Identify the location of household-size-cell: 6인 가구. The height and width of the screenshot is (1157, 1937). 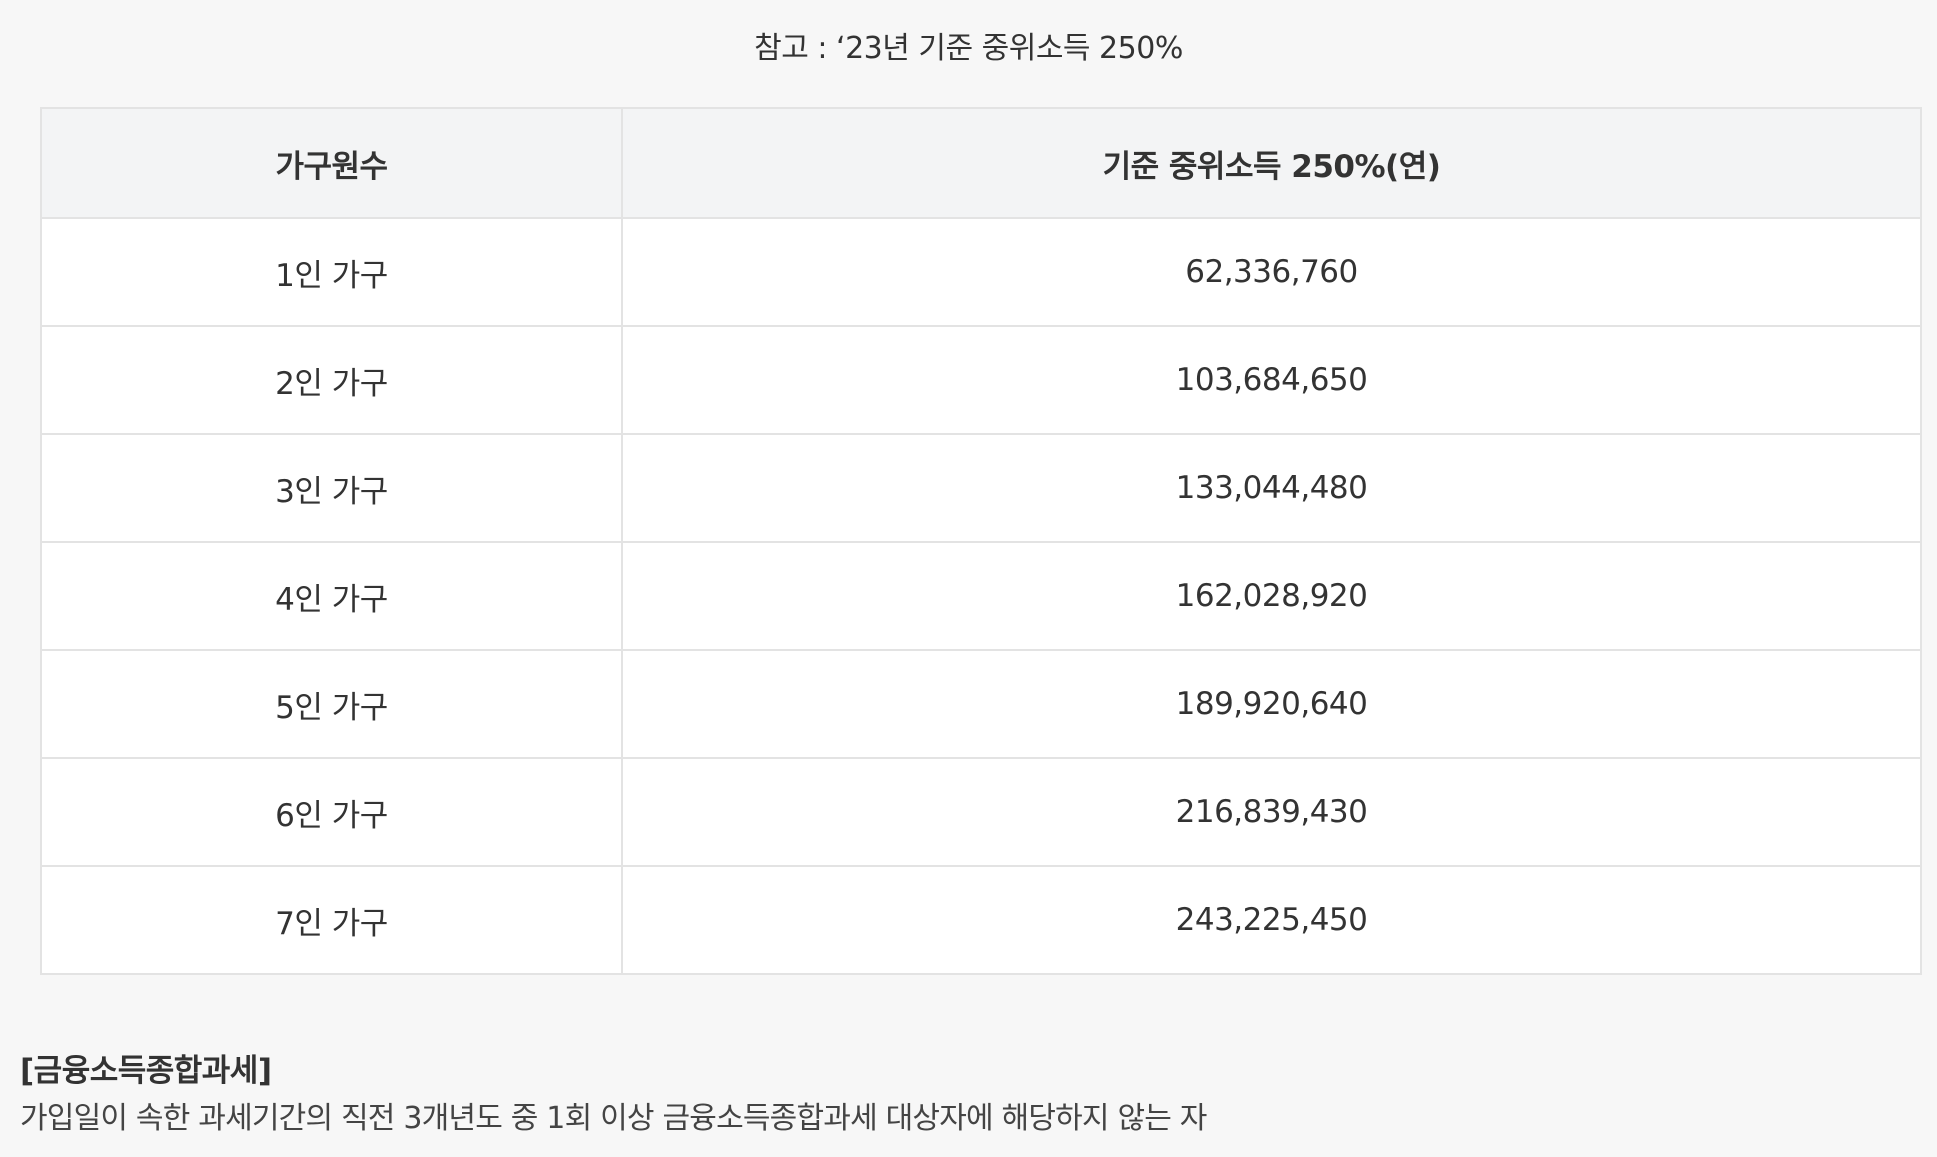
(331, 812).